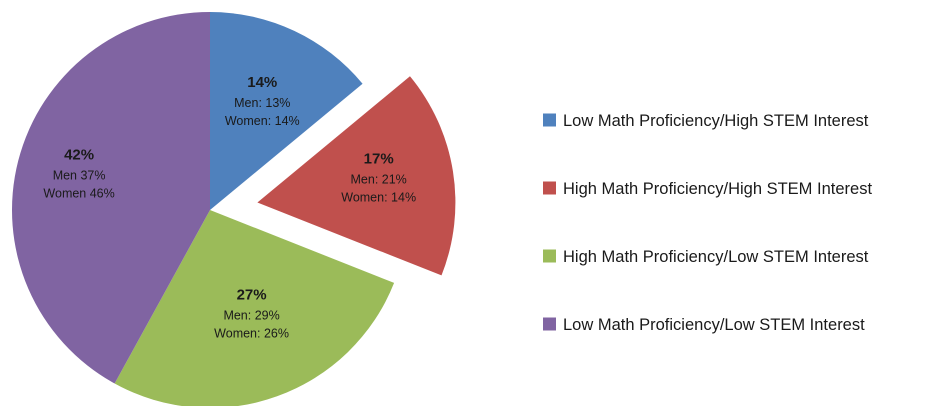  I want to click on legend-item: High Math Proficiency/Low STEM Interest, so click(706, 257).